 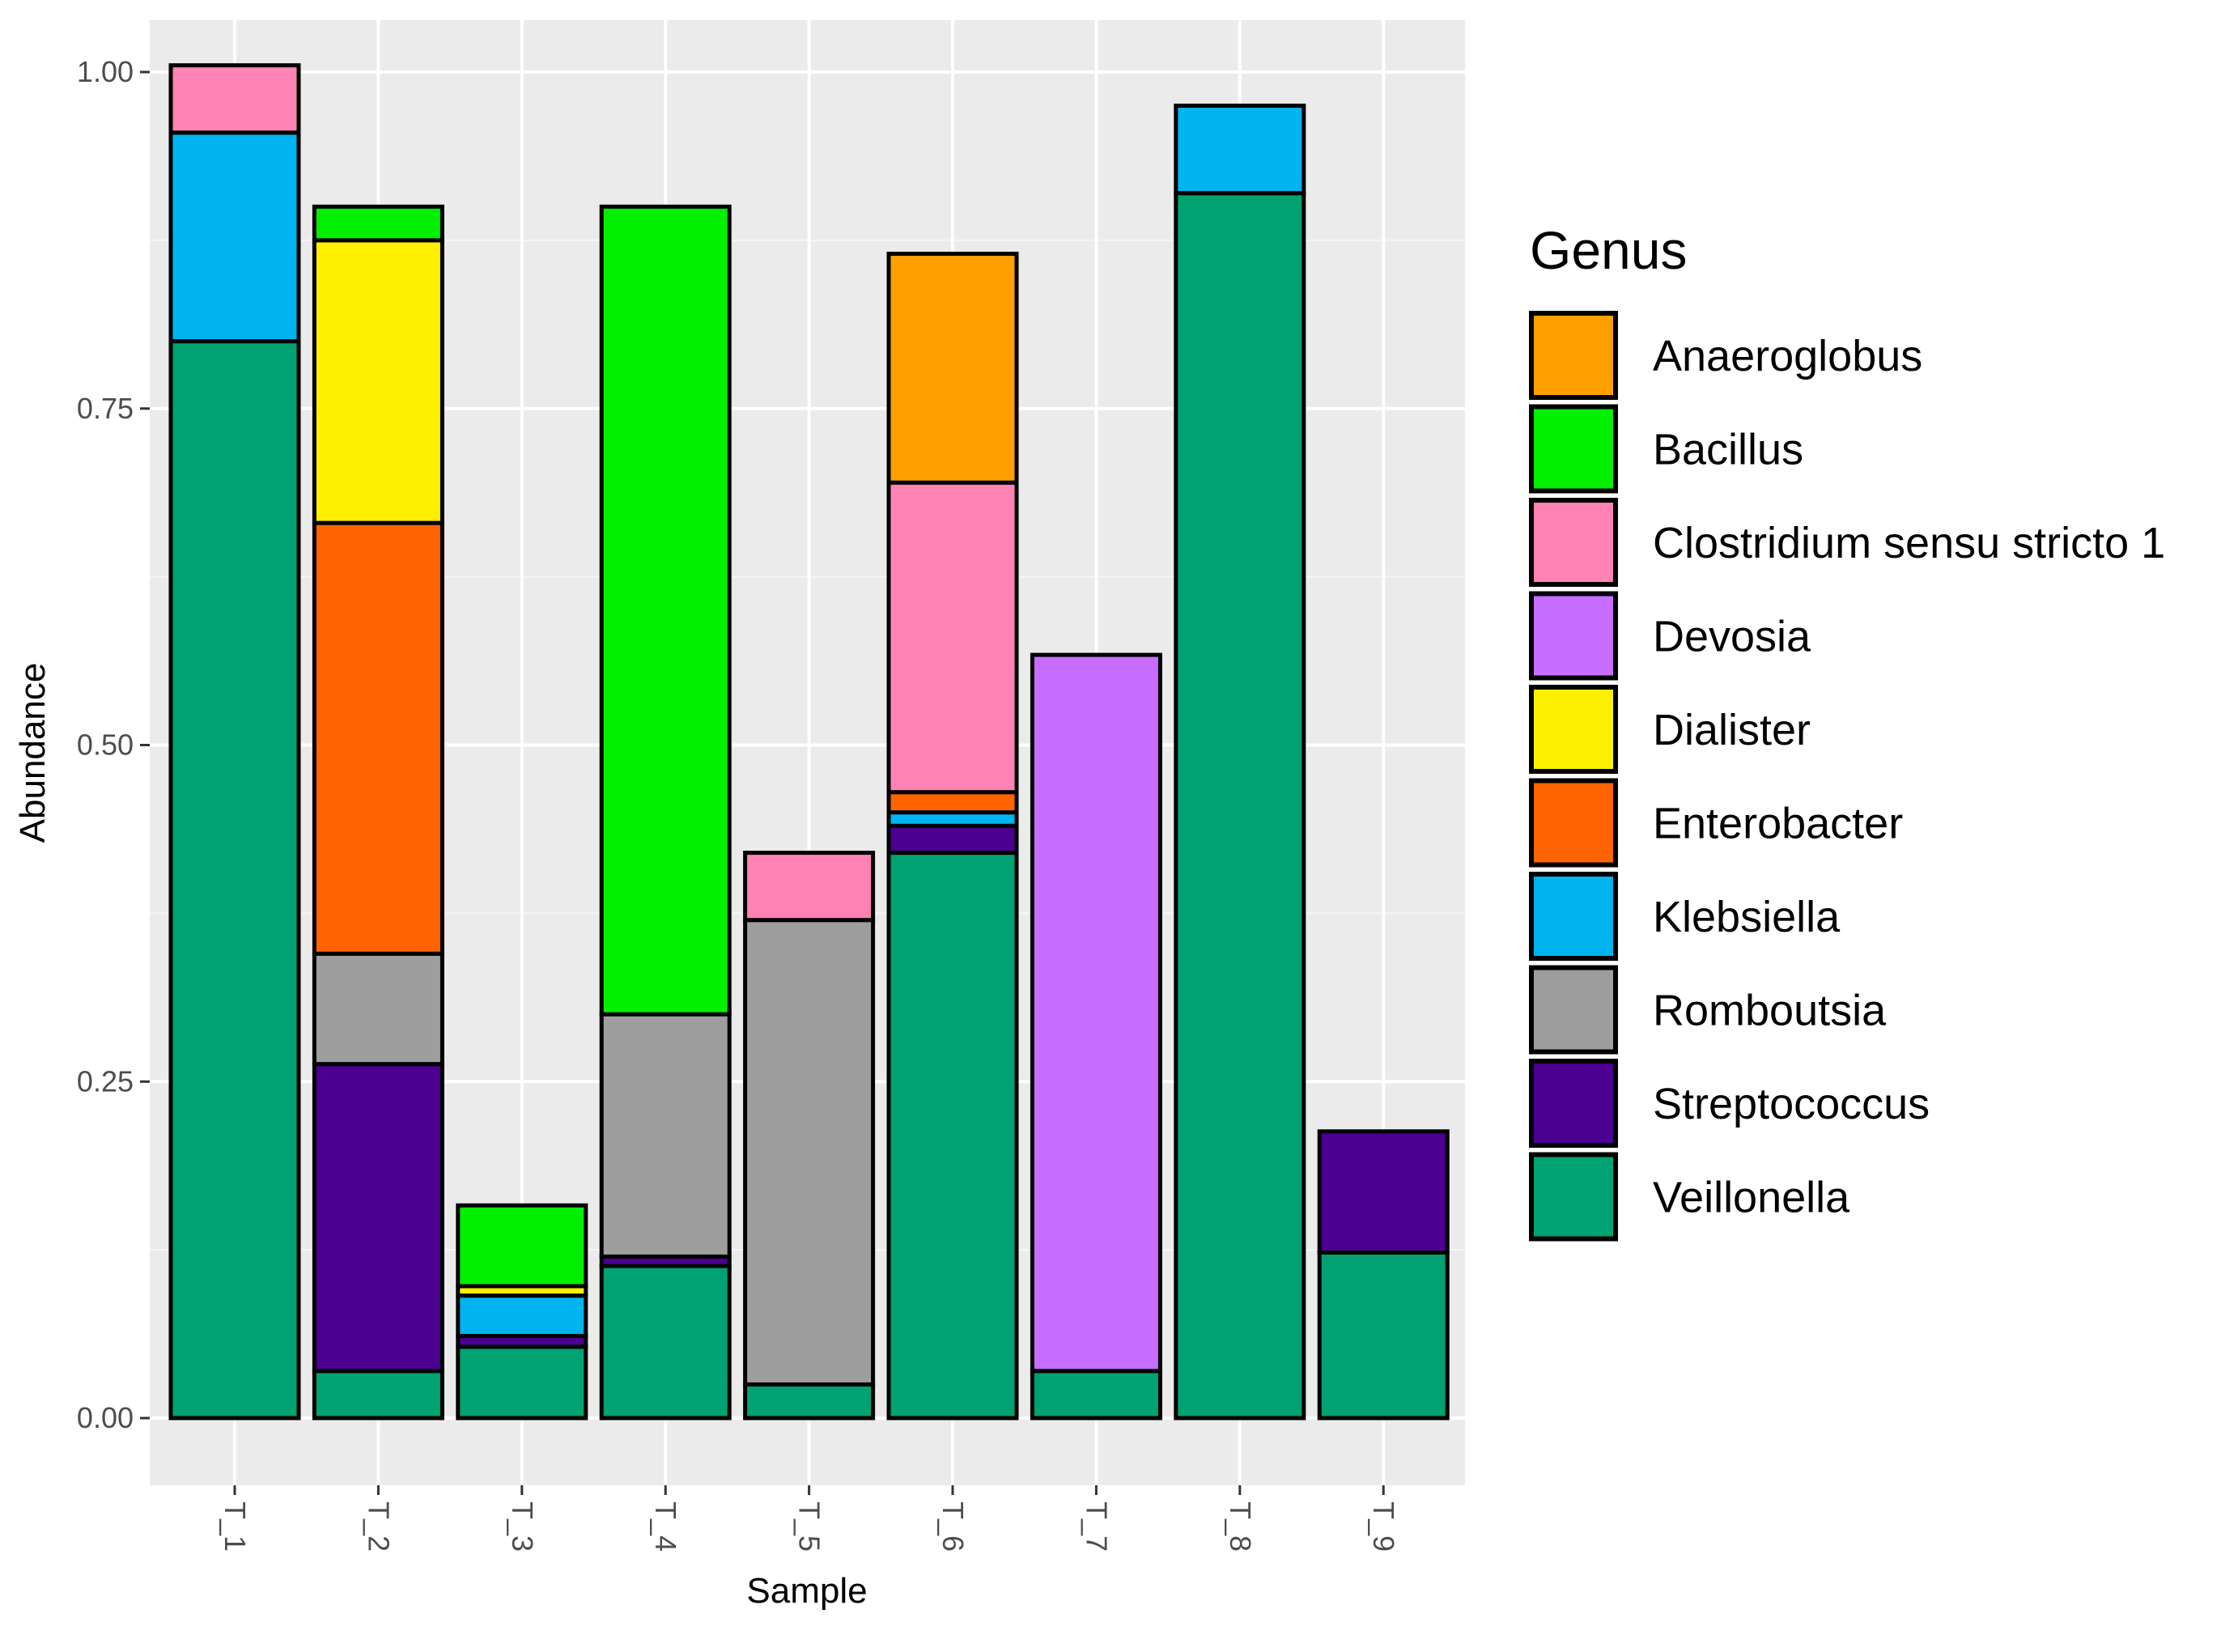 I want to click on y-tick-label: 1.00, so click(x=105, y=72).